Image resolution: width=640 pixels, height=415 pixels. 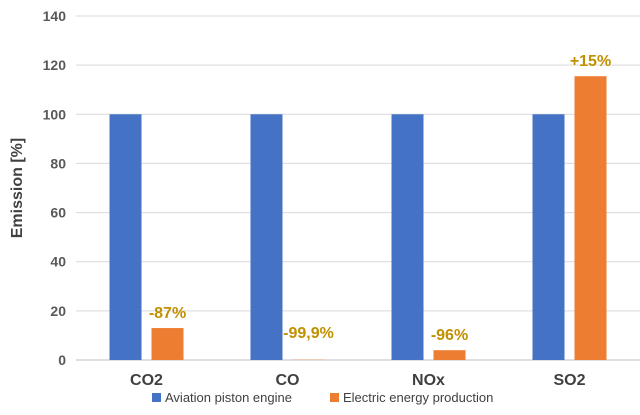 What do you see at coordinates (228, 397) in the screenshot?
I see `legend-label-aviation: Aviation piston engine` at bounding box center [228, 397].